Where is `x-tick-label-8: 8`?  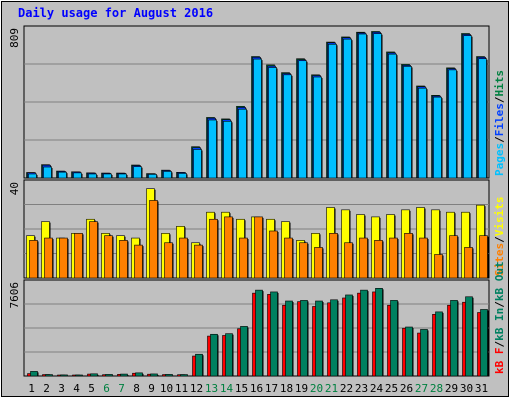 x-tick-label-8: 8 is located at coordinates (136, 388).